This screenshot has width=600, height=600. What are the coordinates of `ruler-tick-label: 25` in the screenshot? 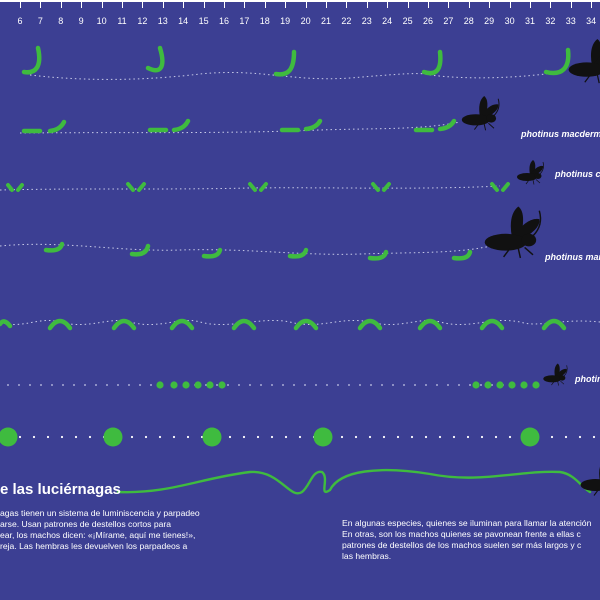 It's located at (407, 21).